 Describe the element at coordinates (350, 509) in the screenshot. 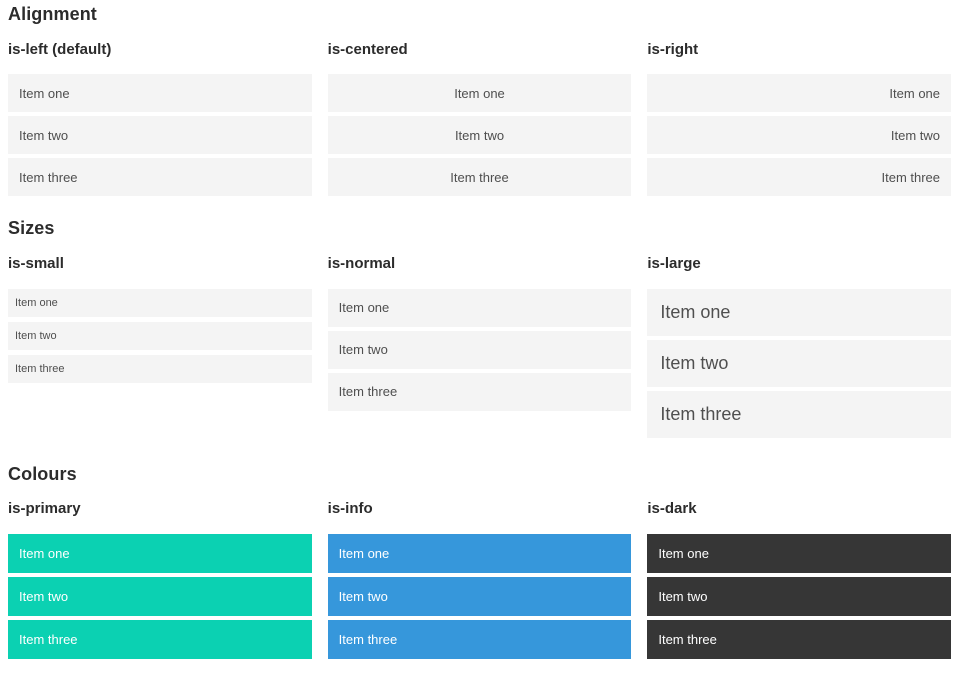

I see `group-label-is-info: is-info` at that location.